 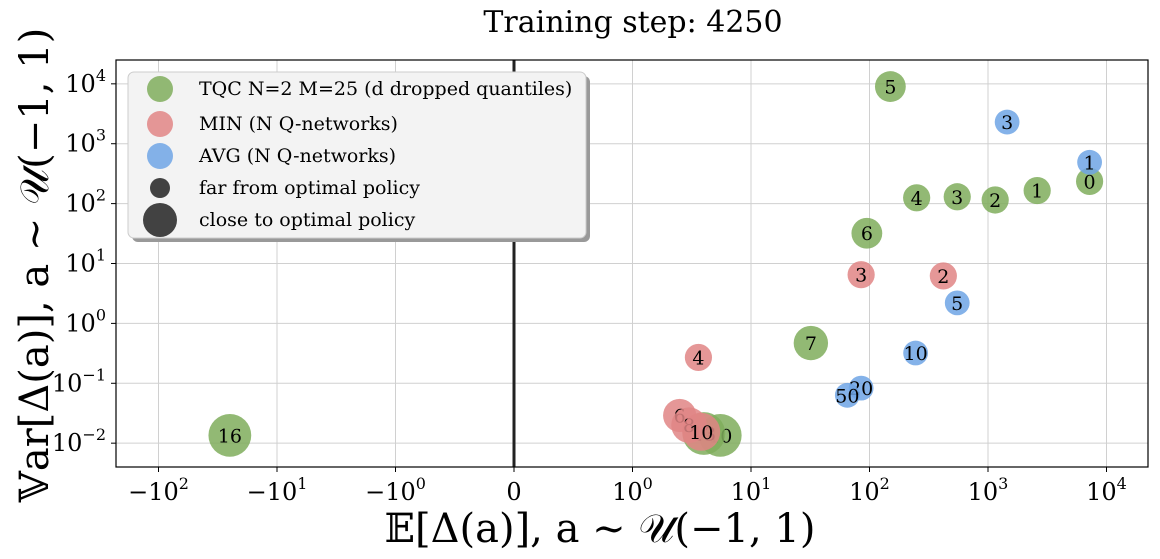 What do you see at coordinates (297, 156) in the screenshot?
I see `legend-label: AVG (N Q-networks)` at bounding box center [297, 156].